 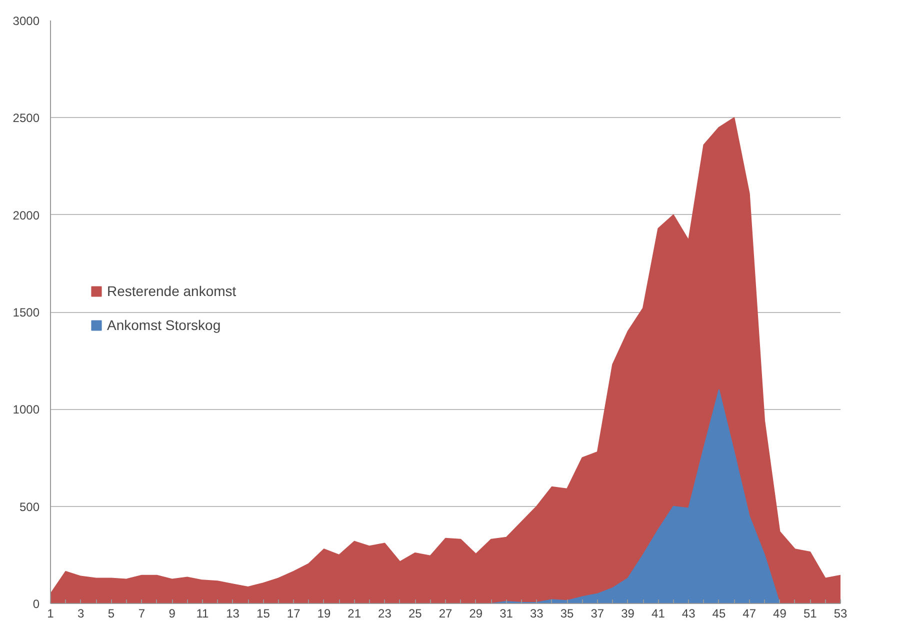 I want to click on x-tick-label: 9, so click(x=172, y=613).